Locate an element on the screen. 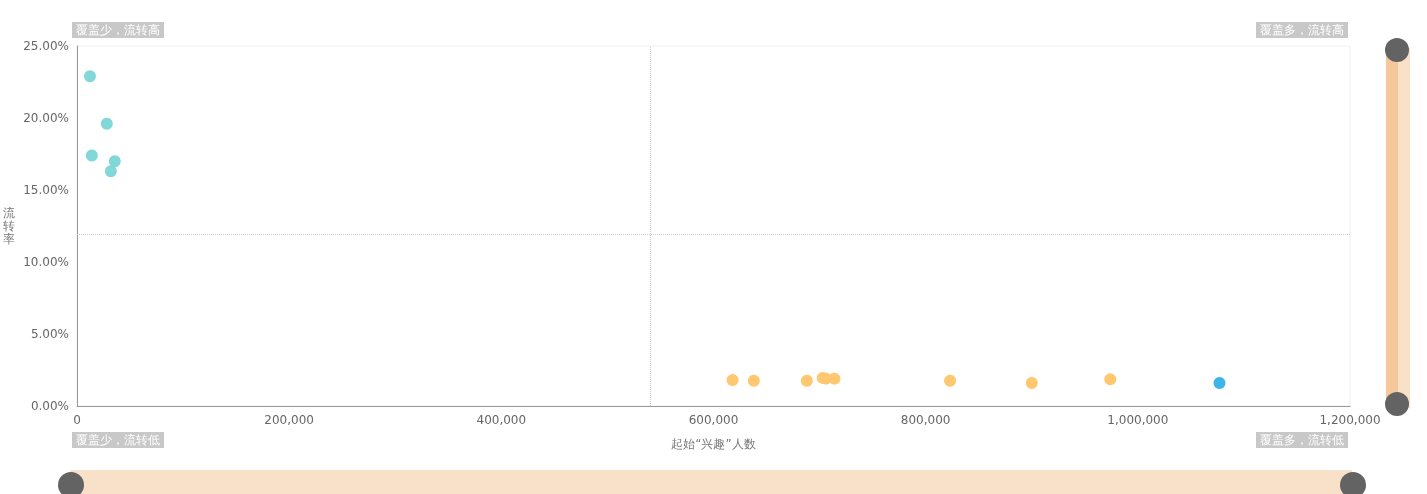  y-tick-label: 20.00% is located at coordinates (46, 118).